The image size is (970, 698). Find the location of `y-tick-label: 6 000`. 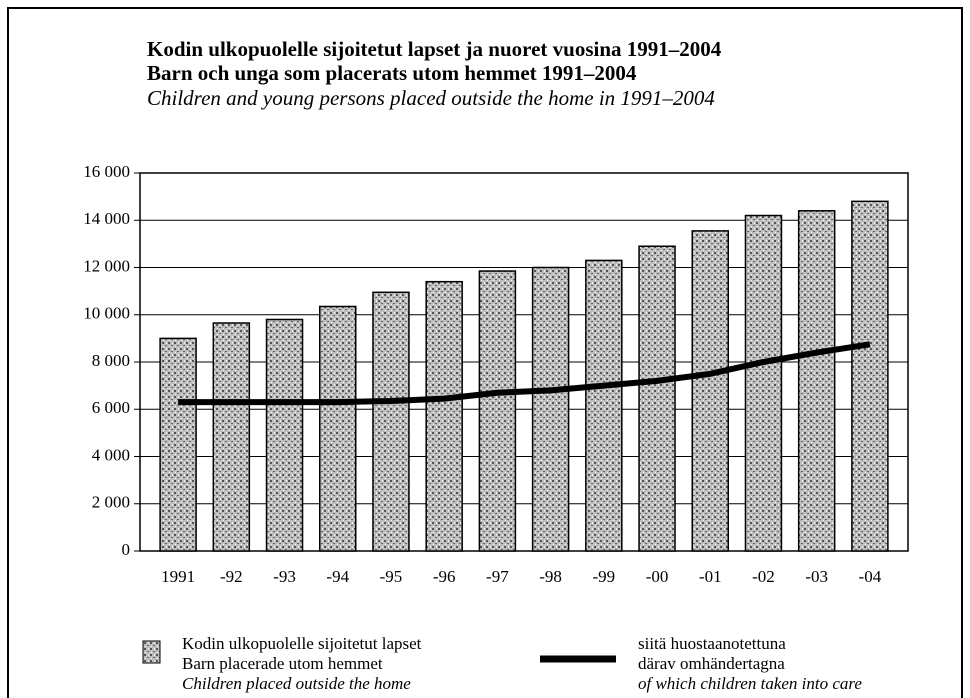

y-tick-label: 6 000 is located at coordinates (111, 407).